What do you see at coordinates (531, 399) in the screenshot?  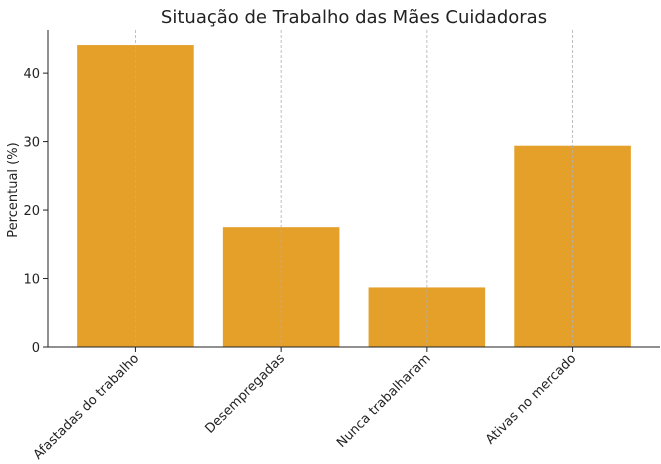 I see `x-tick-label: Ativas no mercado` at bounding box center [531, 399].